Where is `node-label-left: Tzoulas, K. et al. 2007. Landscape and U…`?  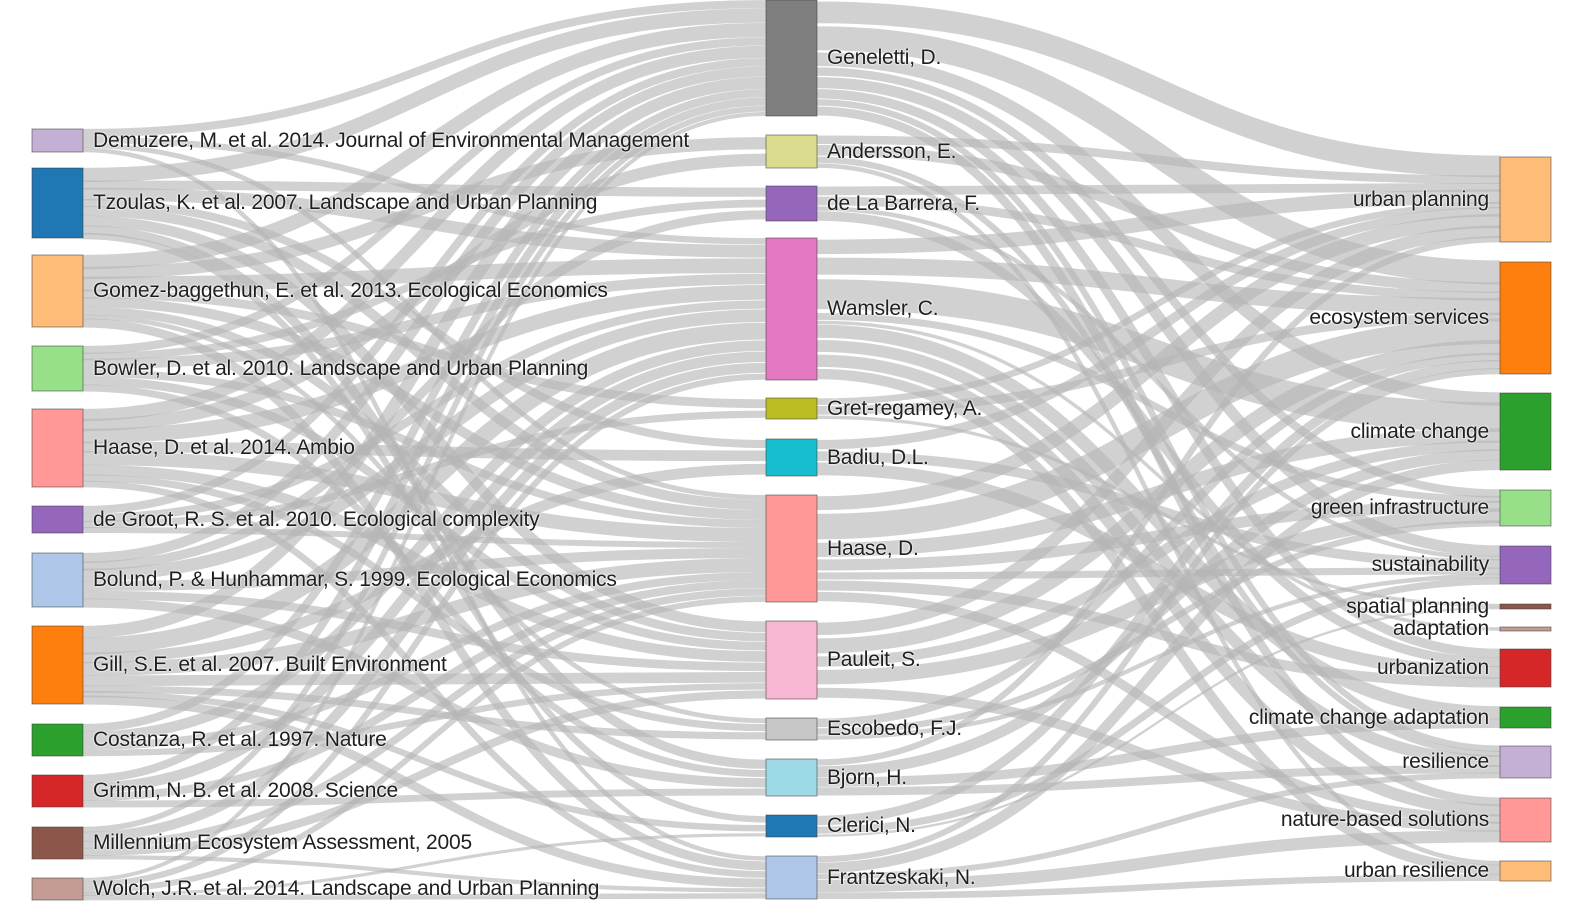 node-label-left: Tzoulas, K. et al. 2007. Landscape and U… is located at coordinates (345, 202).